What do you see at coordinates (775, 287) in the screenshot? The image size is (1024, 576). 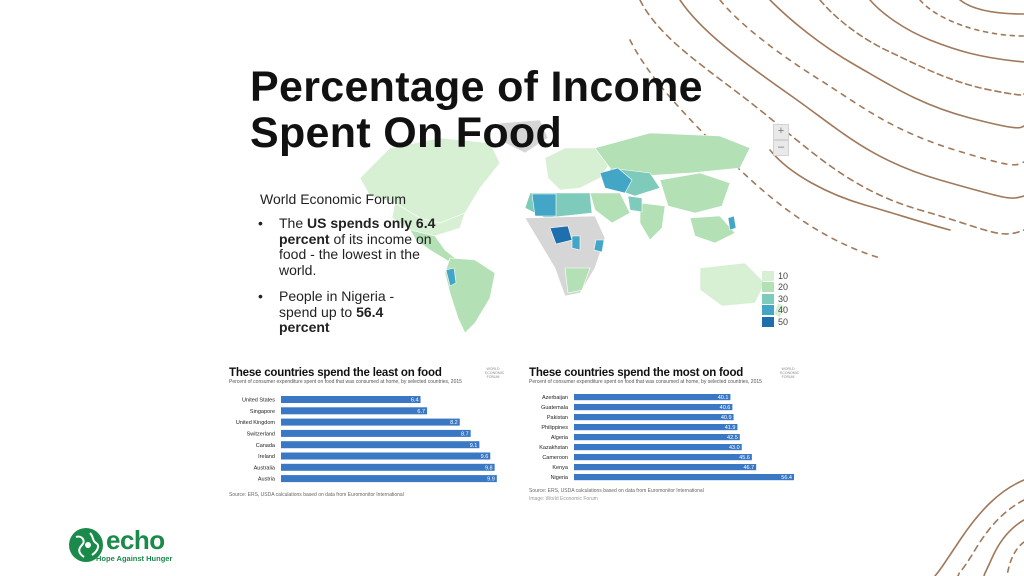 I see `legend-row-20: 20` at bounding box center [775, 287].